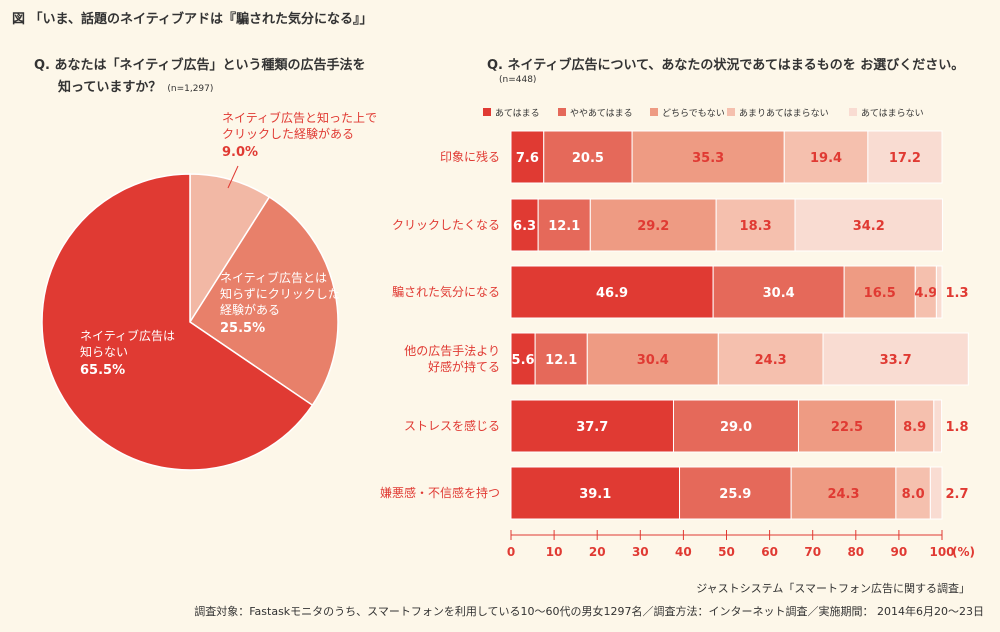 The image size is (1000, 632). What do you see at coordinates (446, 225) in the screenshot?
I see `category-label-1-line-0: クリックしたくなる` at bounding box center [446, 225].